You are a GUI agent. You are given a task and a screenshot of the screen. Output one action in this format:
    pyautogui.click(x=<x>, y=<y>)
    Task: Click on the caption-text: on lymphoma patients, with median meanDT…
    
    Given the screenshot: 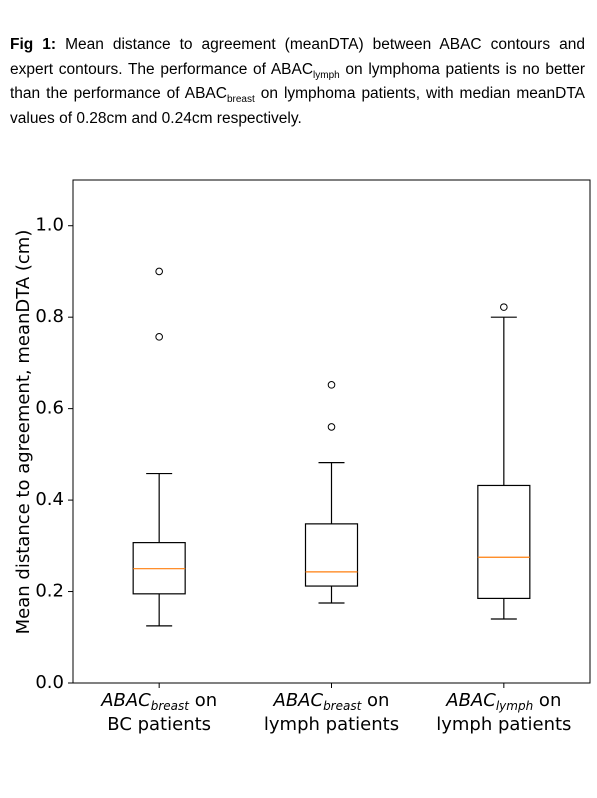 What is the action you would take?
    pyautogui.click(x=298, y=106)
    